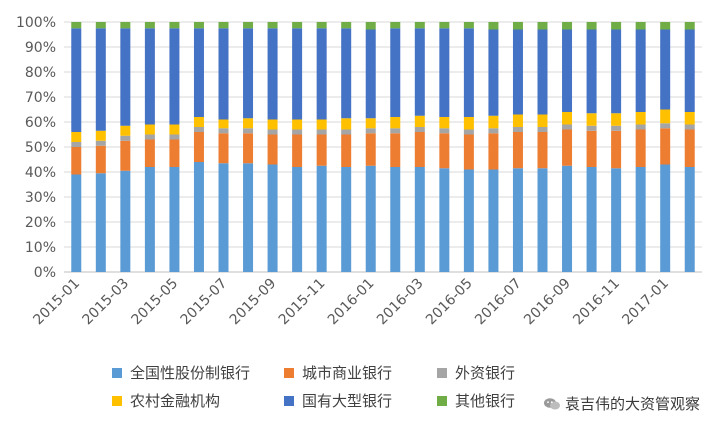 This screenshot has width=722, height=434. What do you see at coordinates (40, 148) in the screenshot?
I see `y-tick-label: 50%` at bounding box center [40, 148].